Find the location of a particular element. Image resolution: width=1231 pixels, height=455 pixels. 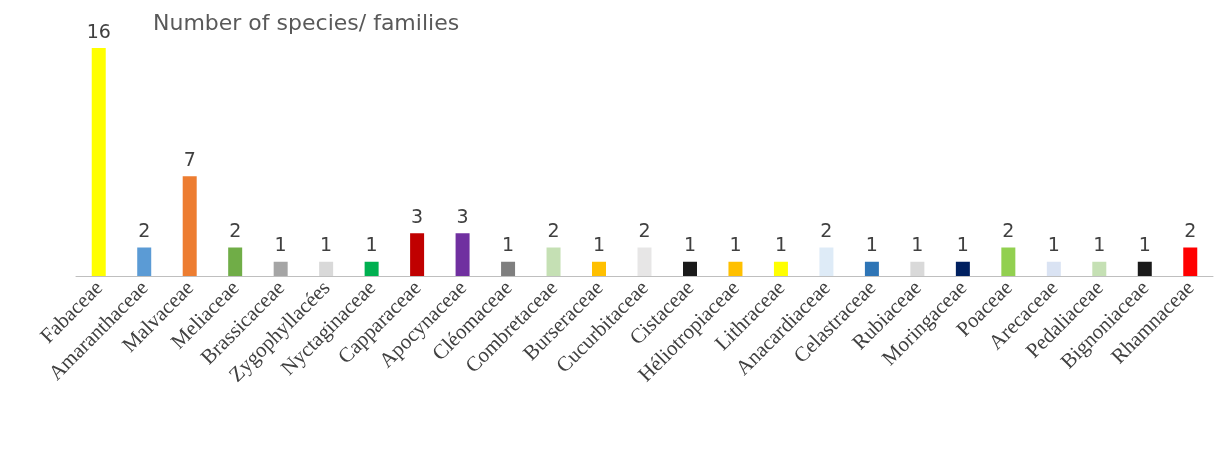

data-label: 7 is located at coordinates (189, 158).